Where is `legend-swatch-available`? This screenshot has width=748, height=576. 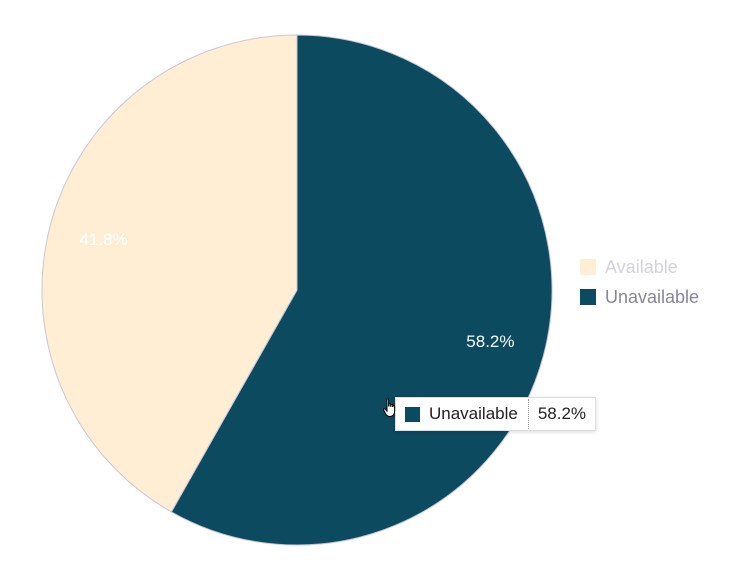
legend-swatch-available is located at coordinates (588, 267).